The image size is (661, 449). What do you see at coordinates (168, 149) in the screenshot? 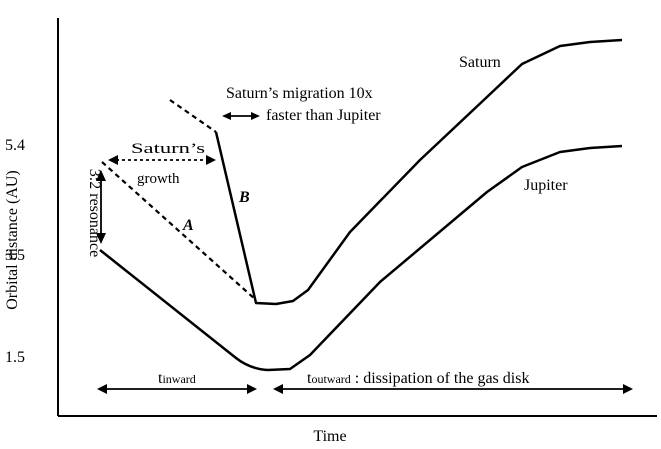
I see `saturn-growth-label: Saturn’s` at bounding box center [168, 149].